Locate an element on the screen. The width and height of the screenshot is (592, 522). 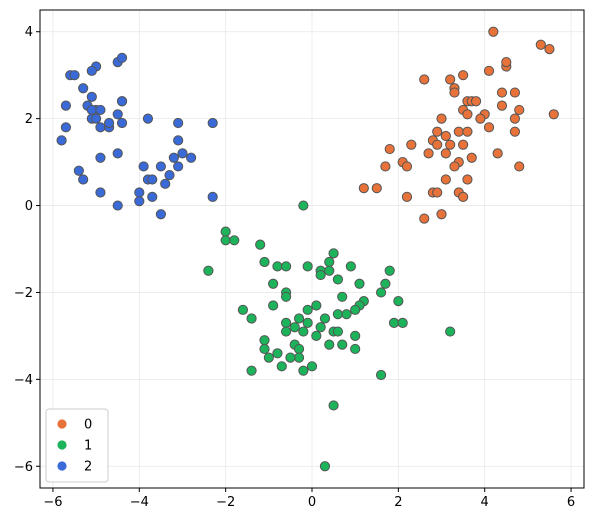
legend-label: 2 is located at coordinates (88, 467).